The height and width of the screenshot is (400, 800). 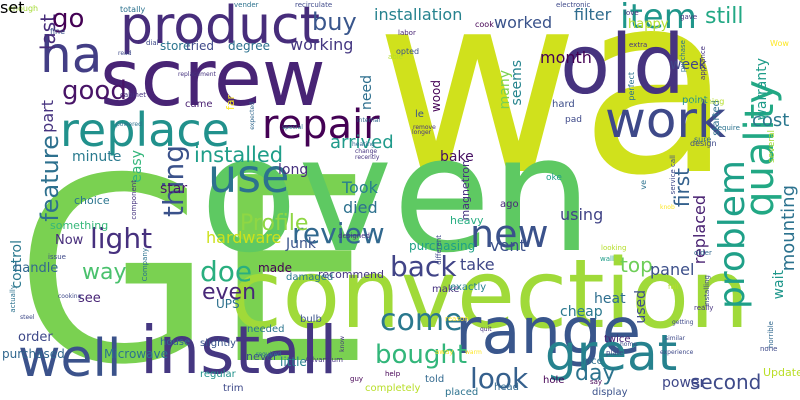 What do you see at coordinates (423, 266) in the screenshot?
I see `cloud-word: back` at bounding box center [423, 266].